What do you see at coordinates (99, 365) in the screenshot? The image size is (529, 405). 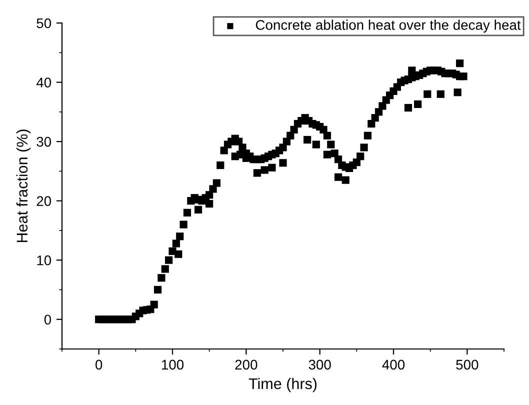 I see `x-tick-label: 0` at bounding box center [99, 365].